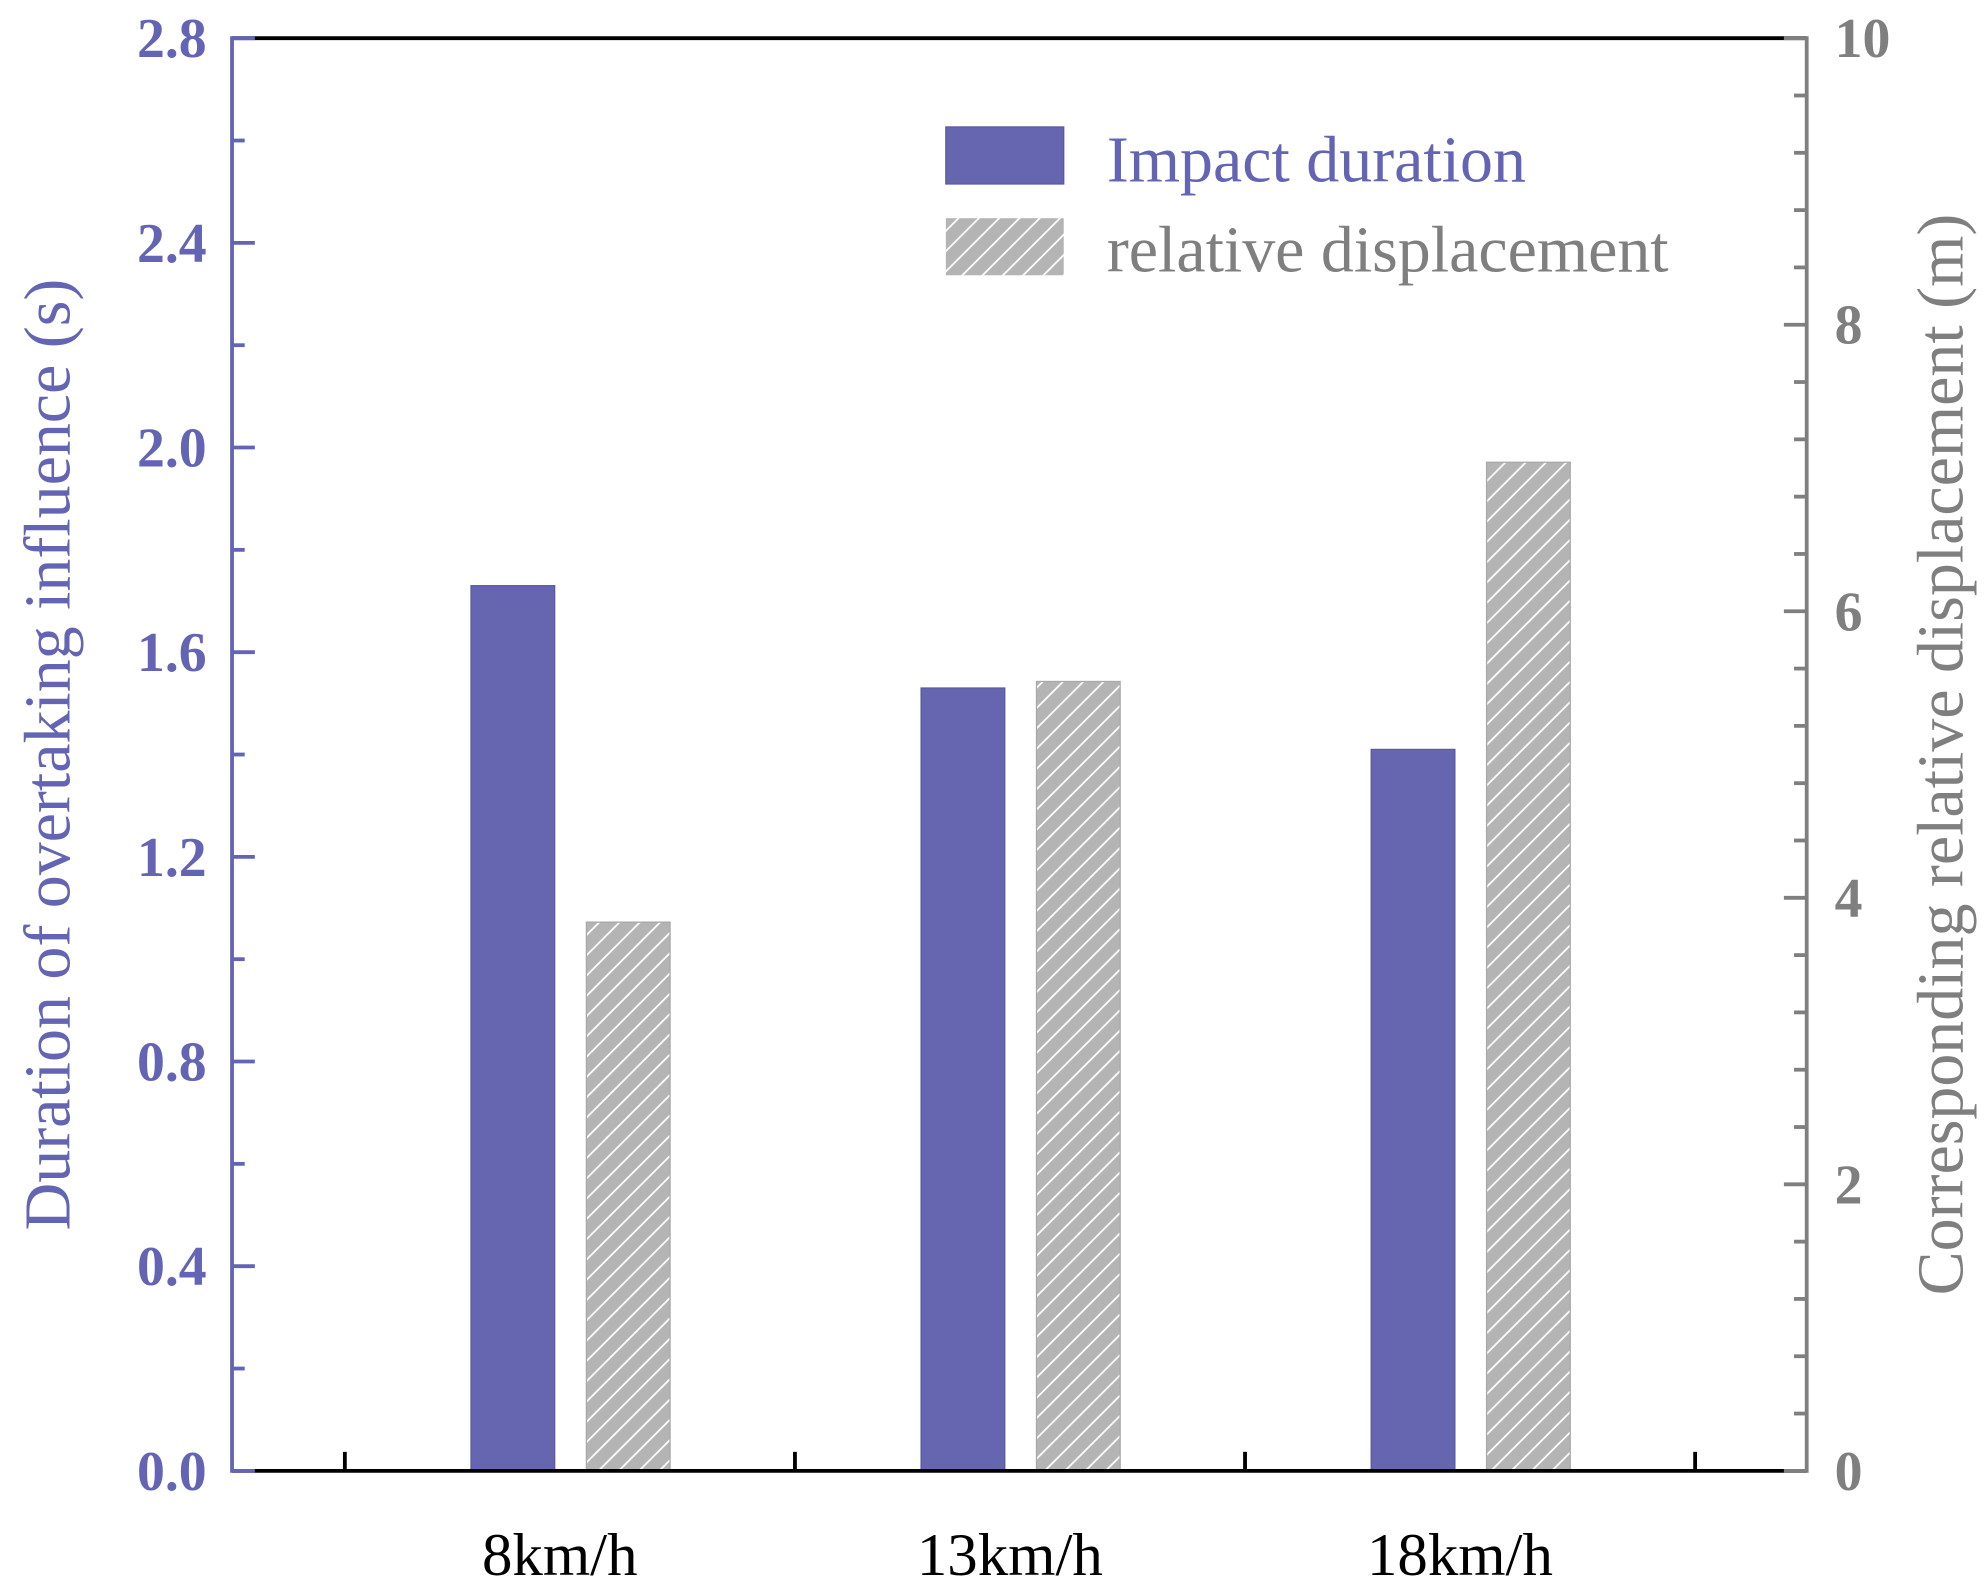 This screenshot has height=1594, width=1988. What do you see at coordinates (1307, 204) in the screenshot?
I see `legend: Impact duration relative displacement` at bounding box center [1307, 204].